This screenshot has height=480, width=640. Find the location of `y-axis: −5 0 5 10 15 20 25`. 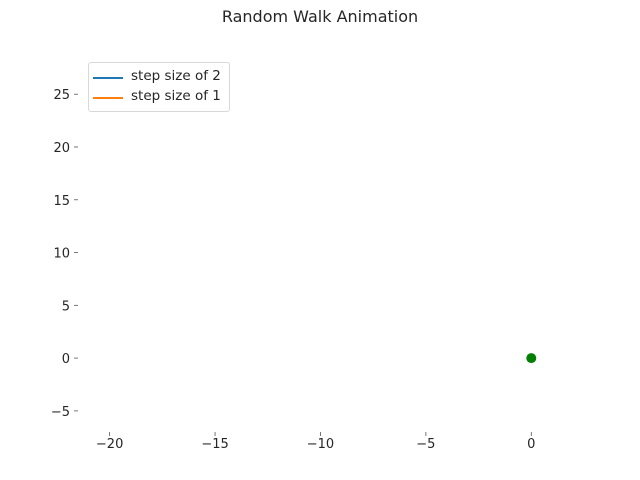

y-axis: −5 0 5 10 15 20 25 is located at coordinates (64, 254).